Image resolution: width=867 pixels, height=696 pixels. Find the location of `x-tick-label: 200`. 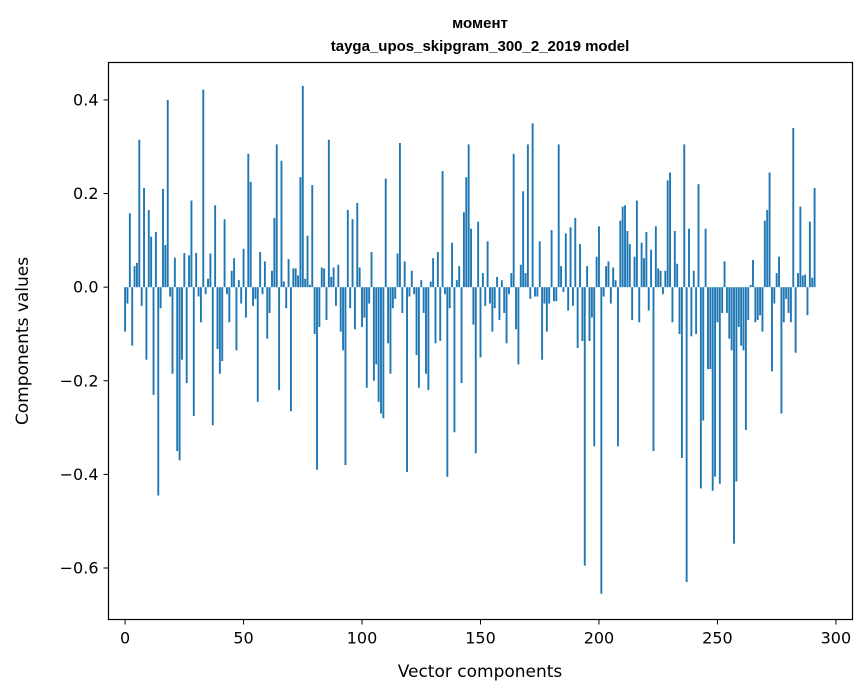

x-tick-label: 200 is located at coordinates (599, 638).